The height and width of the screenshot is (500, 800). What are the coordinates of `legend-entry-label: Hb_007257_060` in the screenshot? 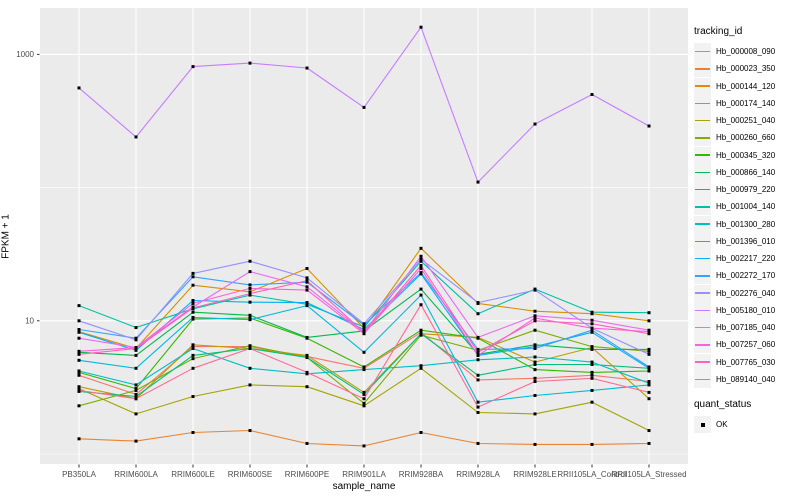 It's located at (746, 345).